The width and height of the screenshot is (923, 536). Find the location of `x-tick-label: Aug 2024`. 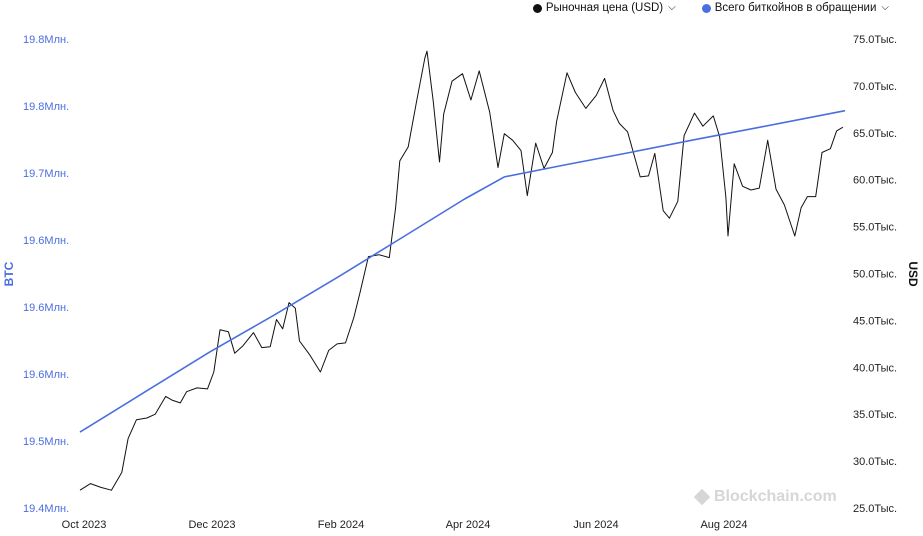

x-tick-label: Aug 2024 is located at coordinates (723, 525).